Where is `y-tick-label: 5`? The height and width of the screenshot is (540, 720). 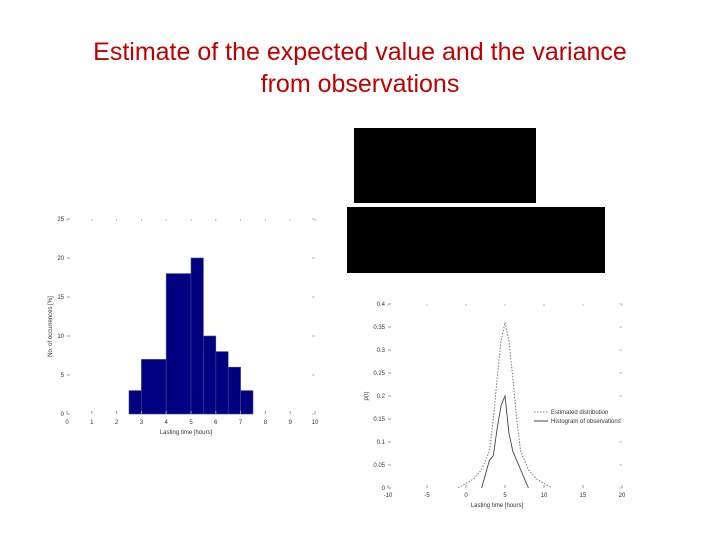 y-tick-label: 5 is located at coordinates (63, 376).